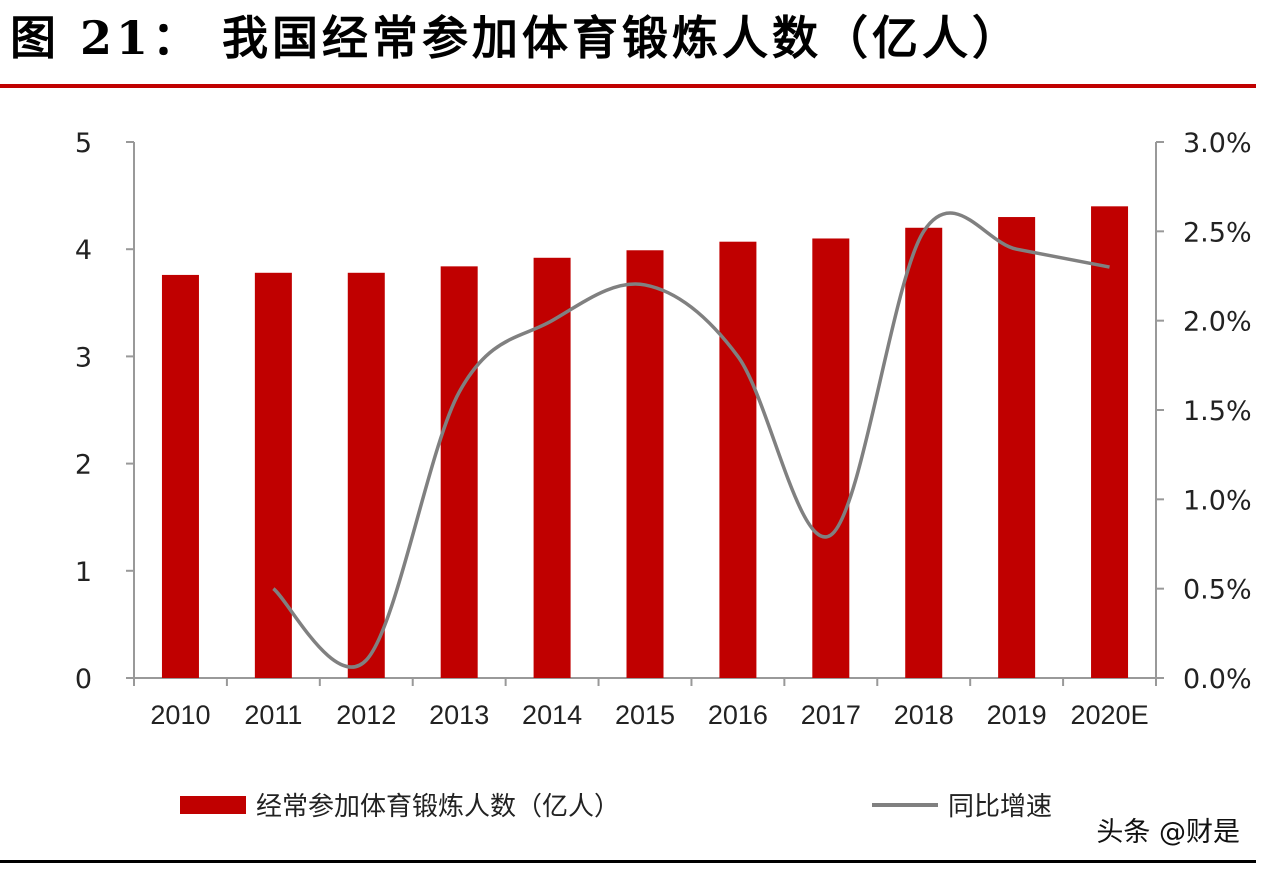 The height and width of the screenshot is (870, 1264). Describe the element at coordinates (1217, 500) in the screenshot. I see `right-tick-label: 1.0%` at that location.